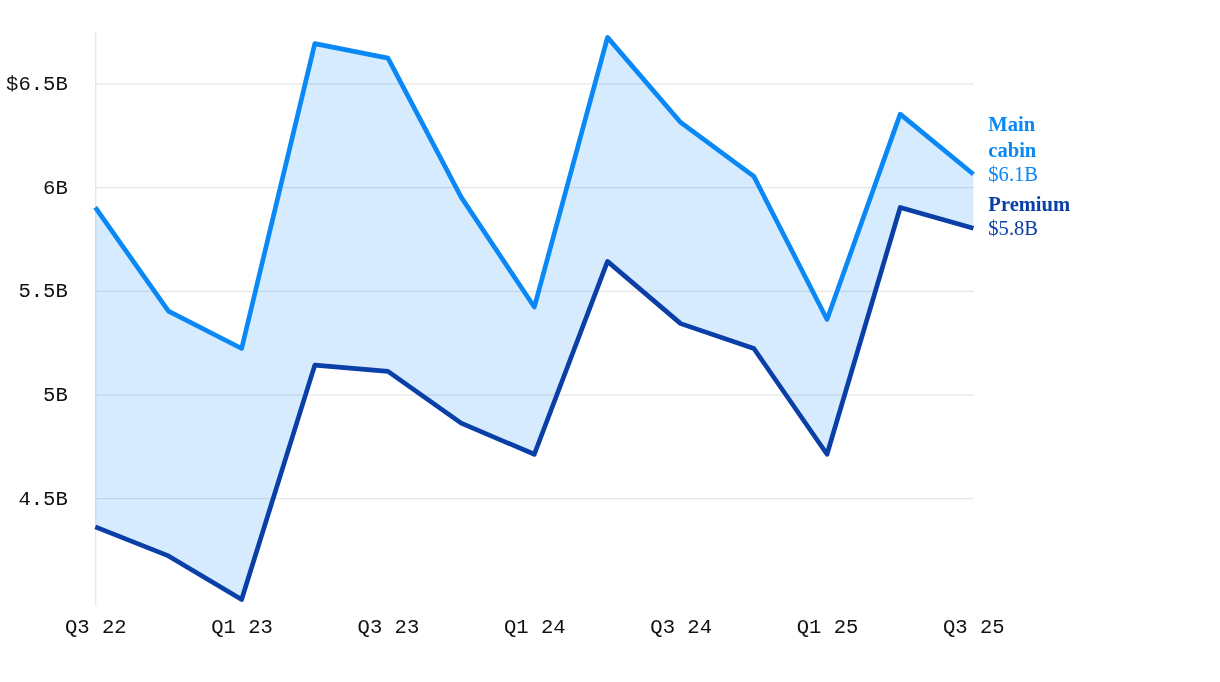 This screenshot has width=1220, height=682. I want to click on y-tick-label: 5B, so click(55, 396).